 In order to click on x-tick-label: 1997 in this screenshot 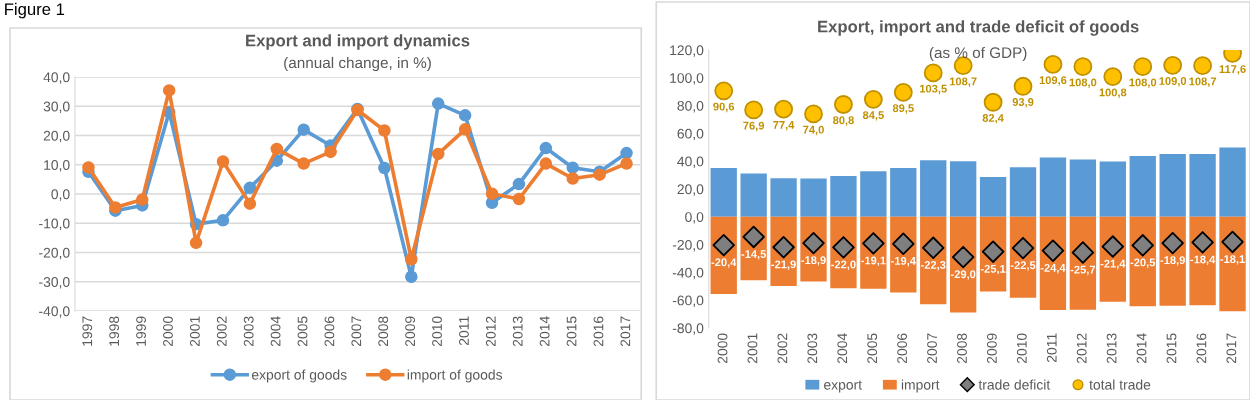, I will do `click(87, 331)`.